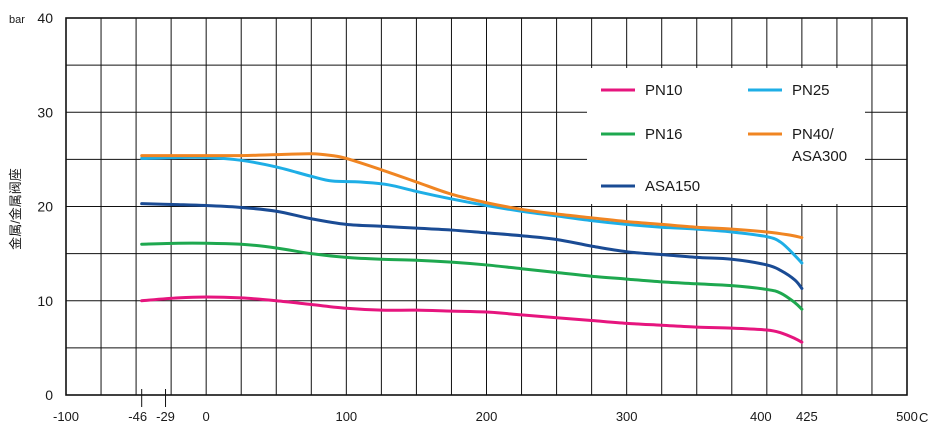  Describe the element at coordinates (907, 416) in the screenshot. I see `x-tick-label: 500` at that location.